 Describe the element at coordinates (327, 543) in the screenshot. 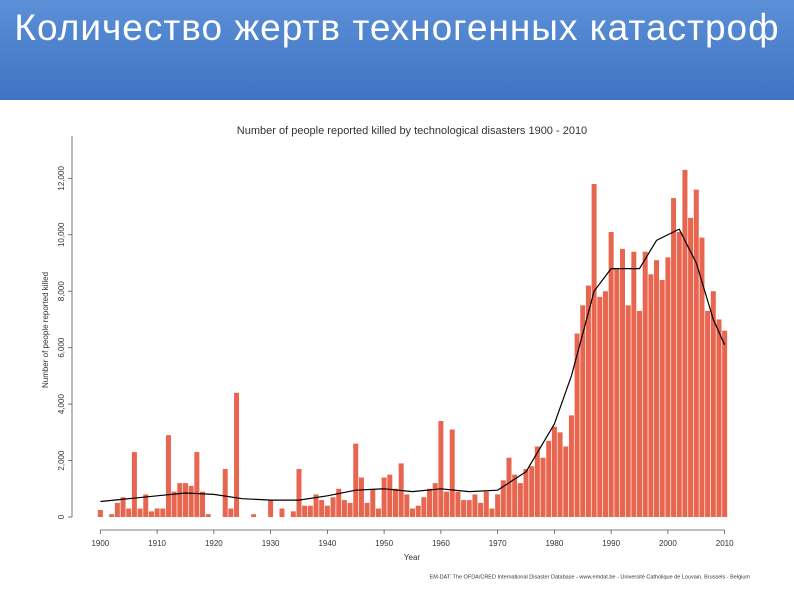

I see `x-tick-label: 1940` at that location.